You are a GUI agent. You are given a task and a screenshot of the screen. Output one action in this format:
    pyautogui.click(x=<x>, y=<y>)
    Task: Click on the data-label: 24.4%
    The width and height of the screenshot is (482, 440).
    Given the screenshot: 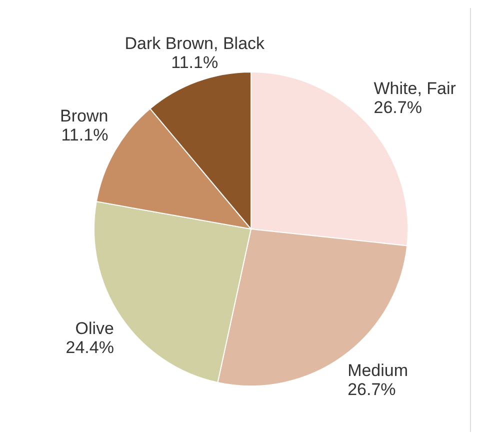 What is the action you would take?
    pyautogui.click(x=90, y=348)
    